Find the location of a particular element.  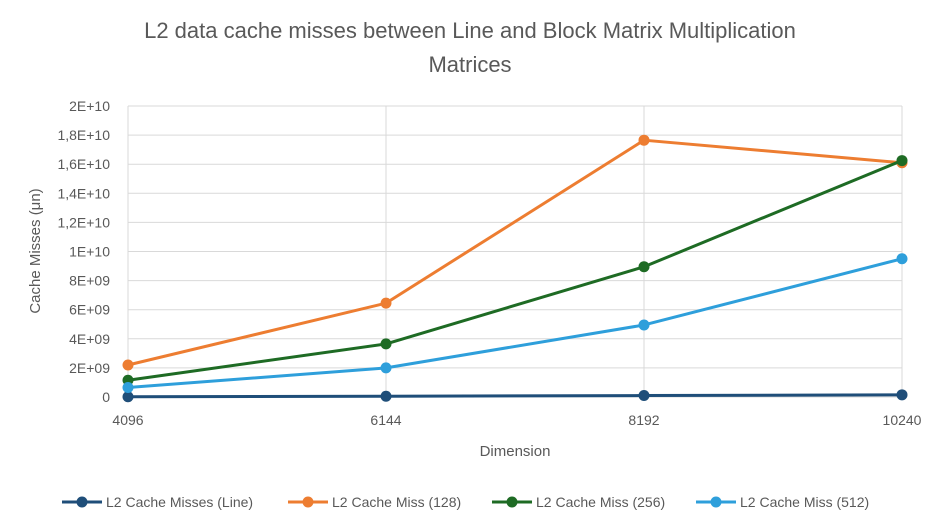

legend-item: L2 Cache Miss (128) is located at coordinates (374, 502).